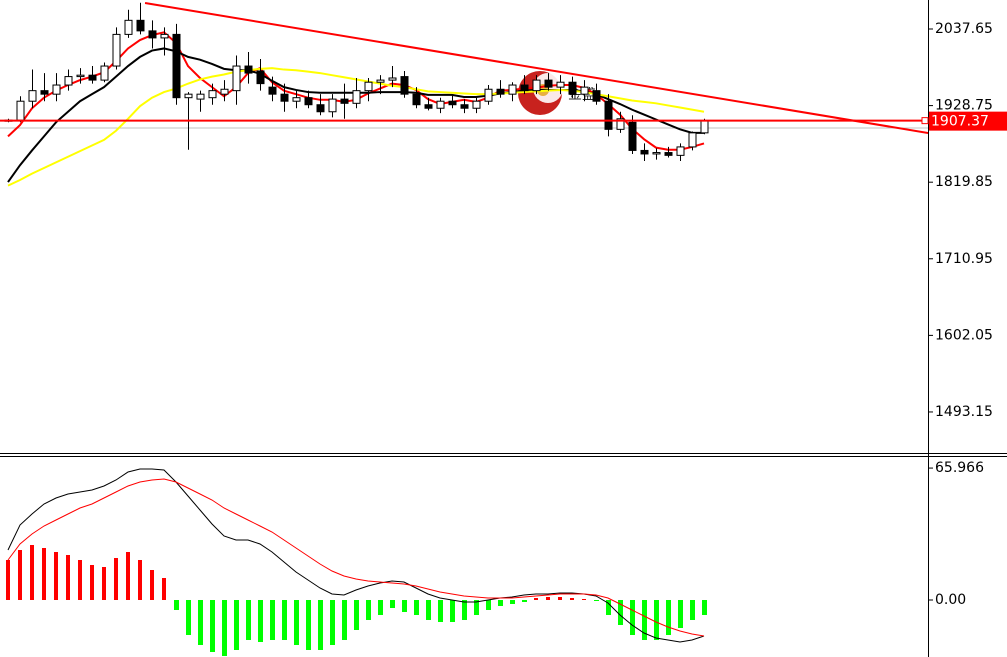  I want to click on y-tick-label: 2037.65, so click(964, 29).